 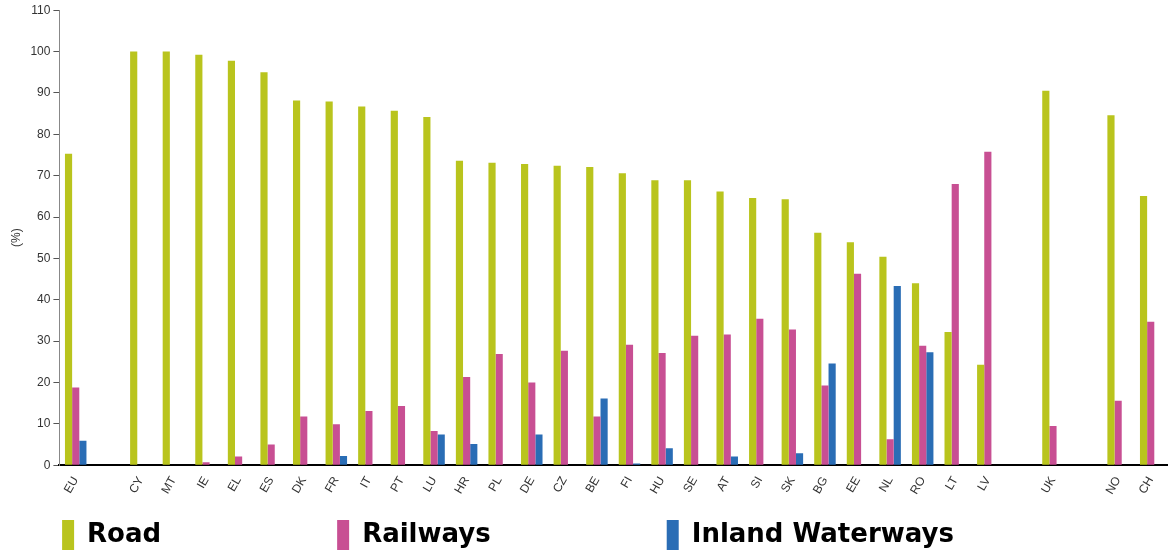 I want to click on y-tick-label: 40, so click(x=44, y=299).